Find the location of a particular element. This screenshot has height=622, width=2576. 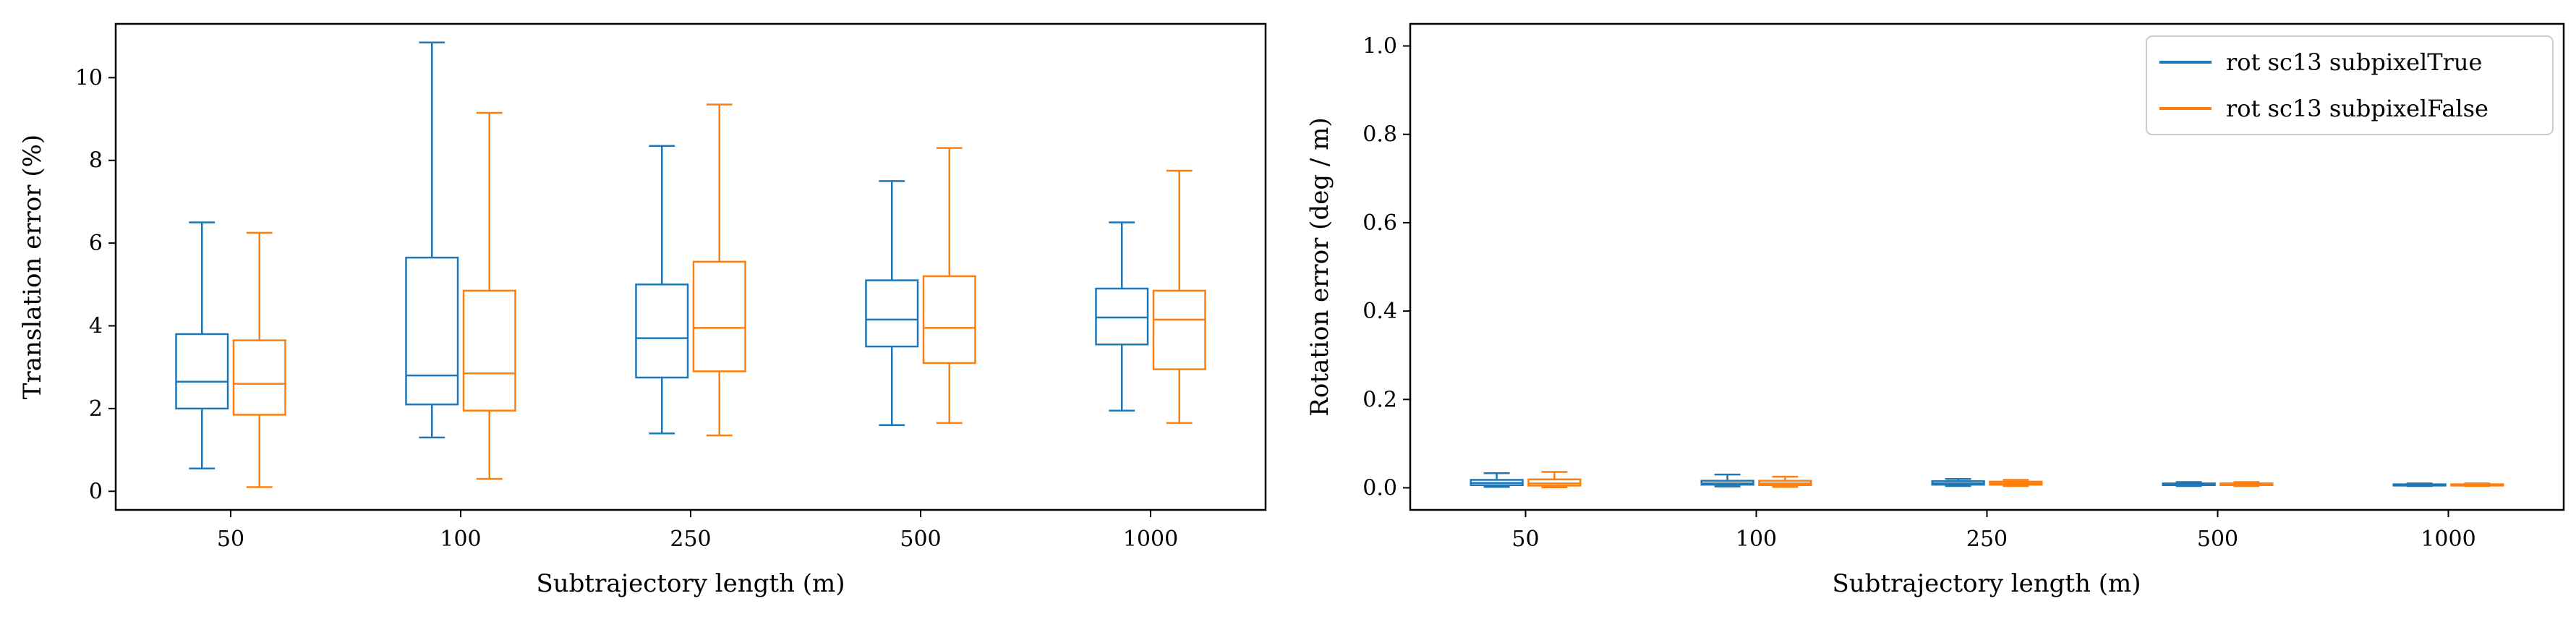

y-axis-ticks: 0 2 4 6 8 10 is located at coordinates (95, 284).